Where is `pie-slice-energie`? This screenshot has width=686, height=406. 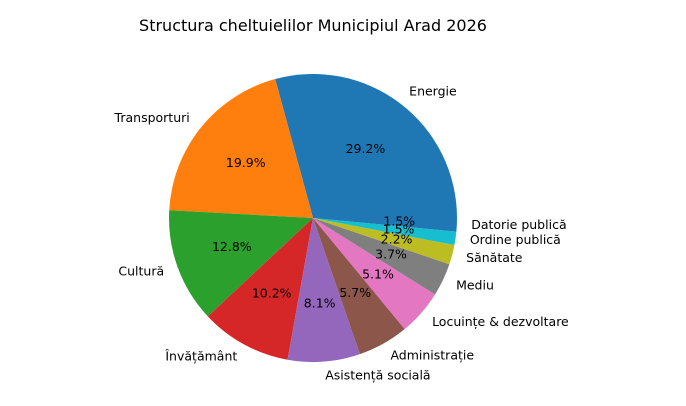
pie-slice-energie is located at coordinates (366, 146).